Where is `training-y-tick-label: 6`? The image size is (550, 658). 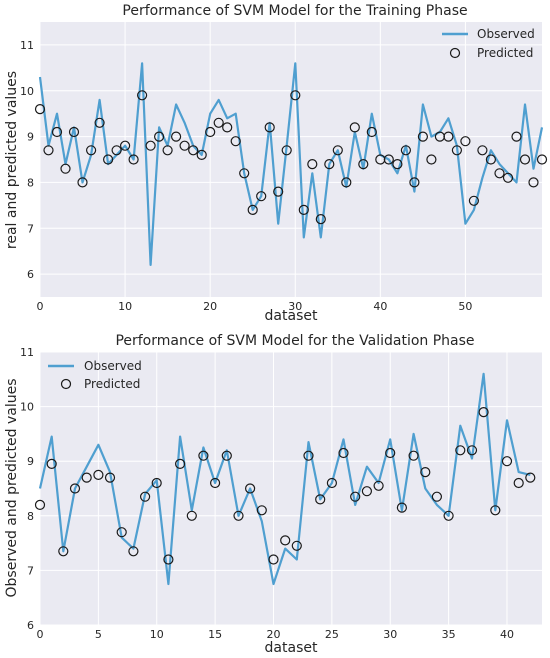
training-y-tick-label: 6 is located at coordinates (30, 274).